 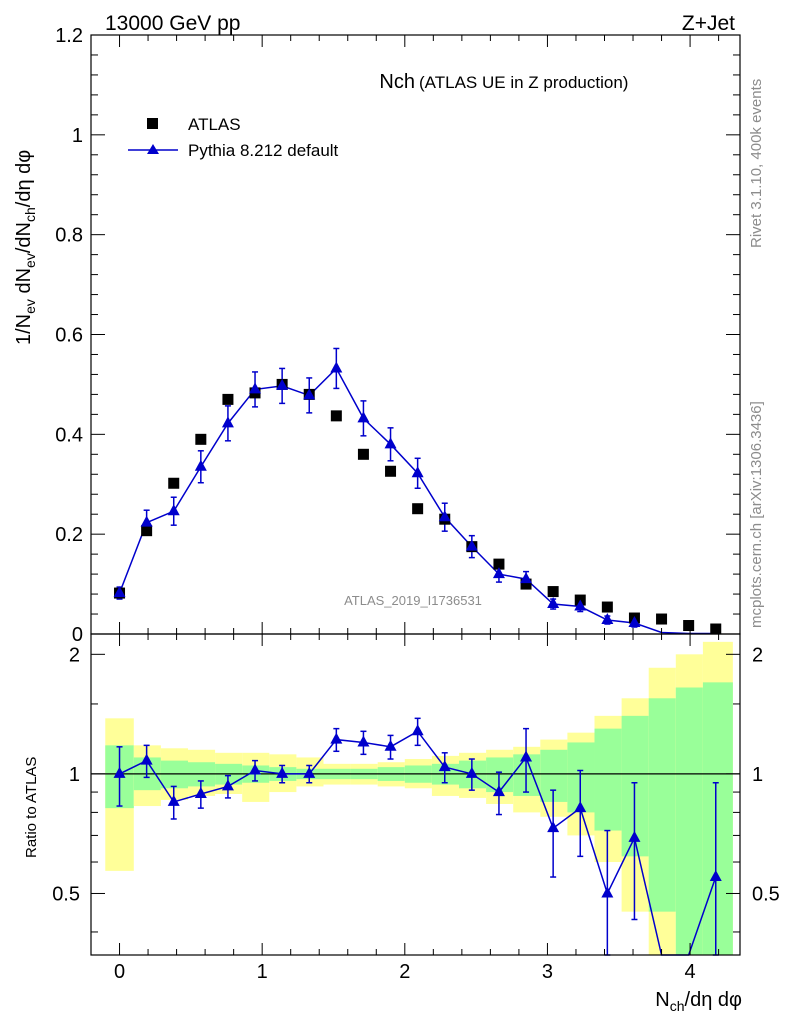 What do you see at coordinates (708, 23) in the screenshot?
I see `header-right: Z+Jet` at bounding box center [708, 23].